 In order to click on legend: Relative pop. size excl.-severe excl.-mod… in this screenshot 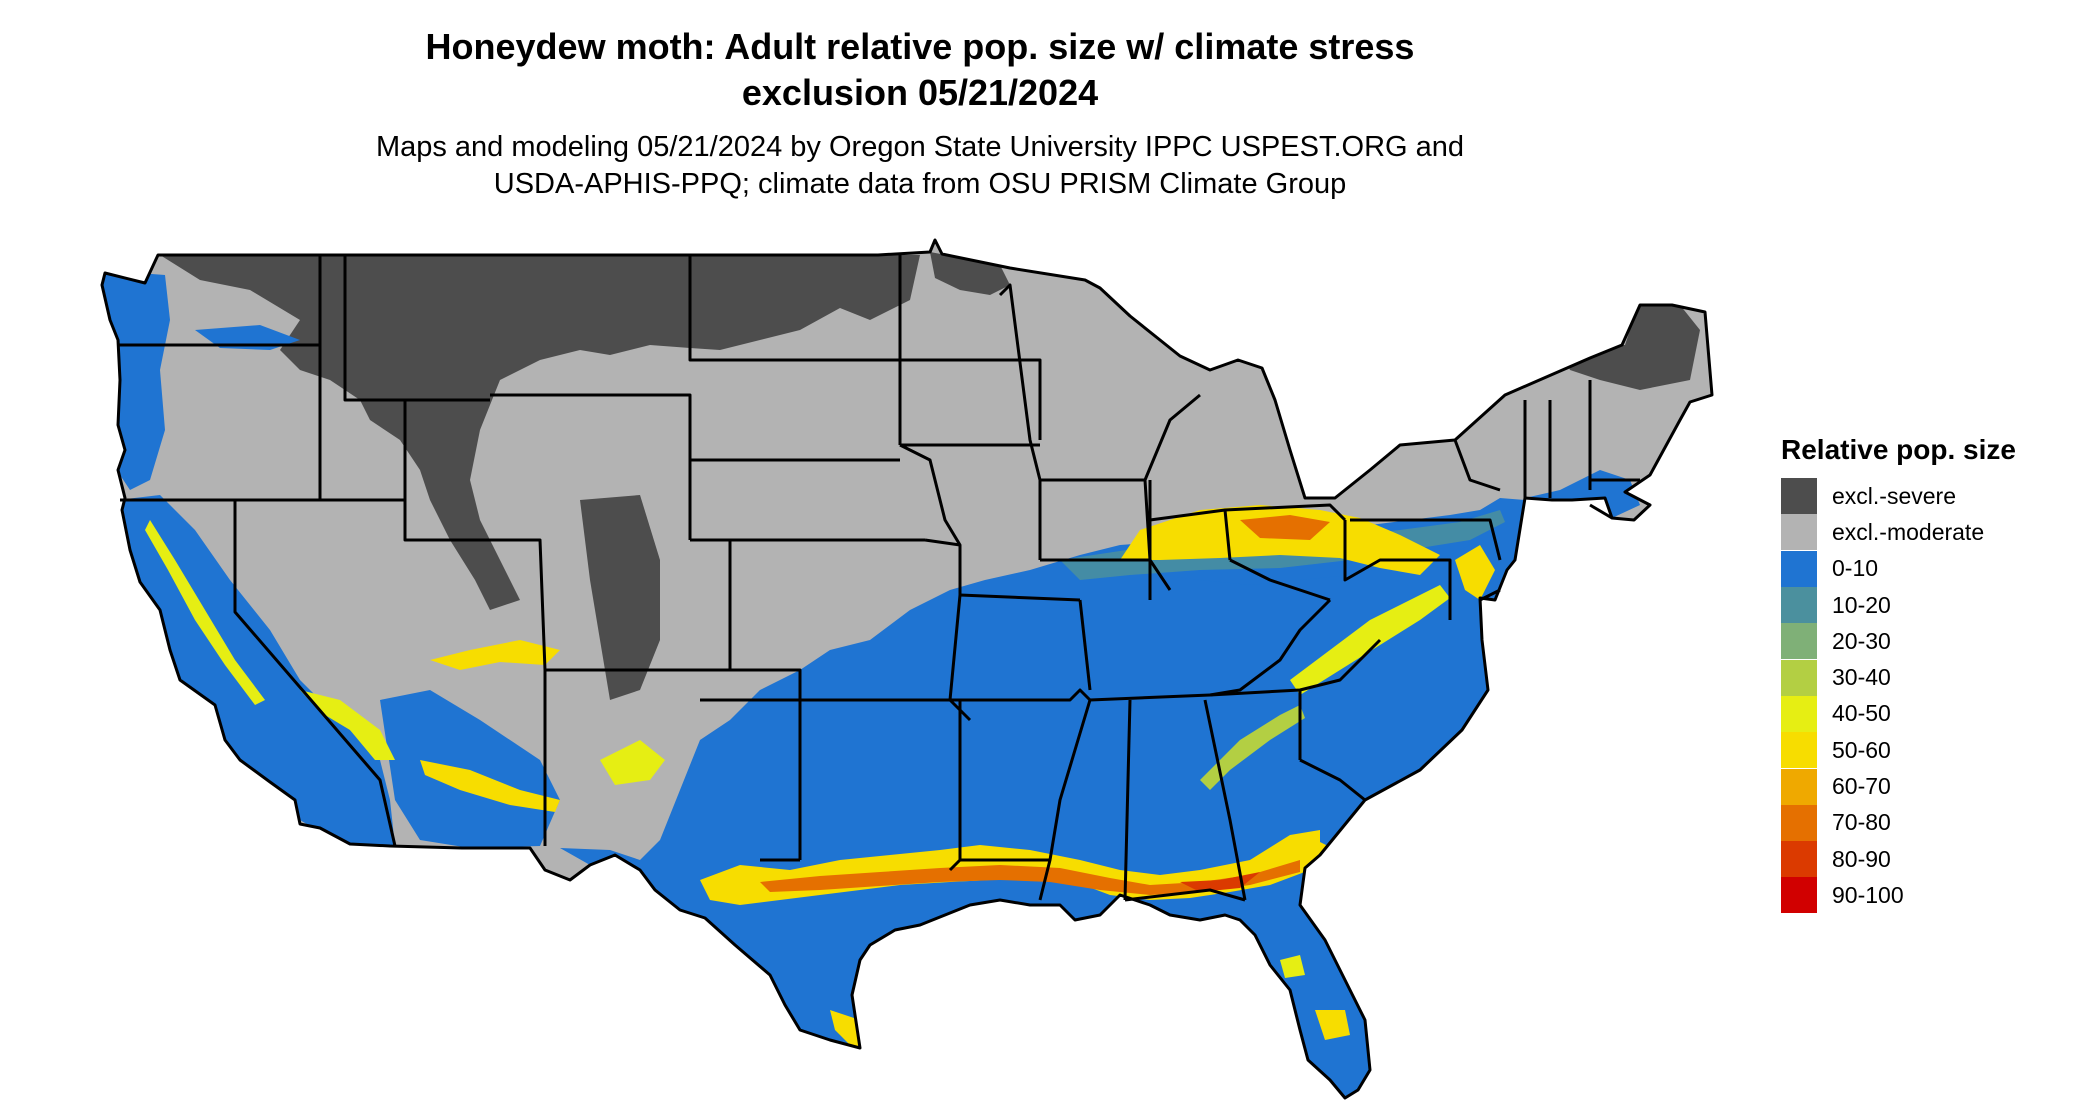, I will do `click(1898, 673)`.